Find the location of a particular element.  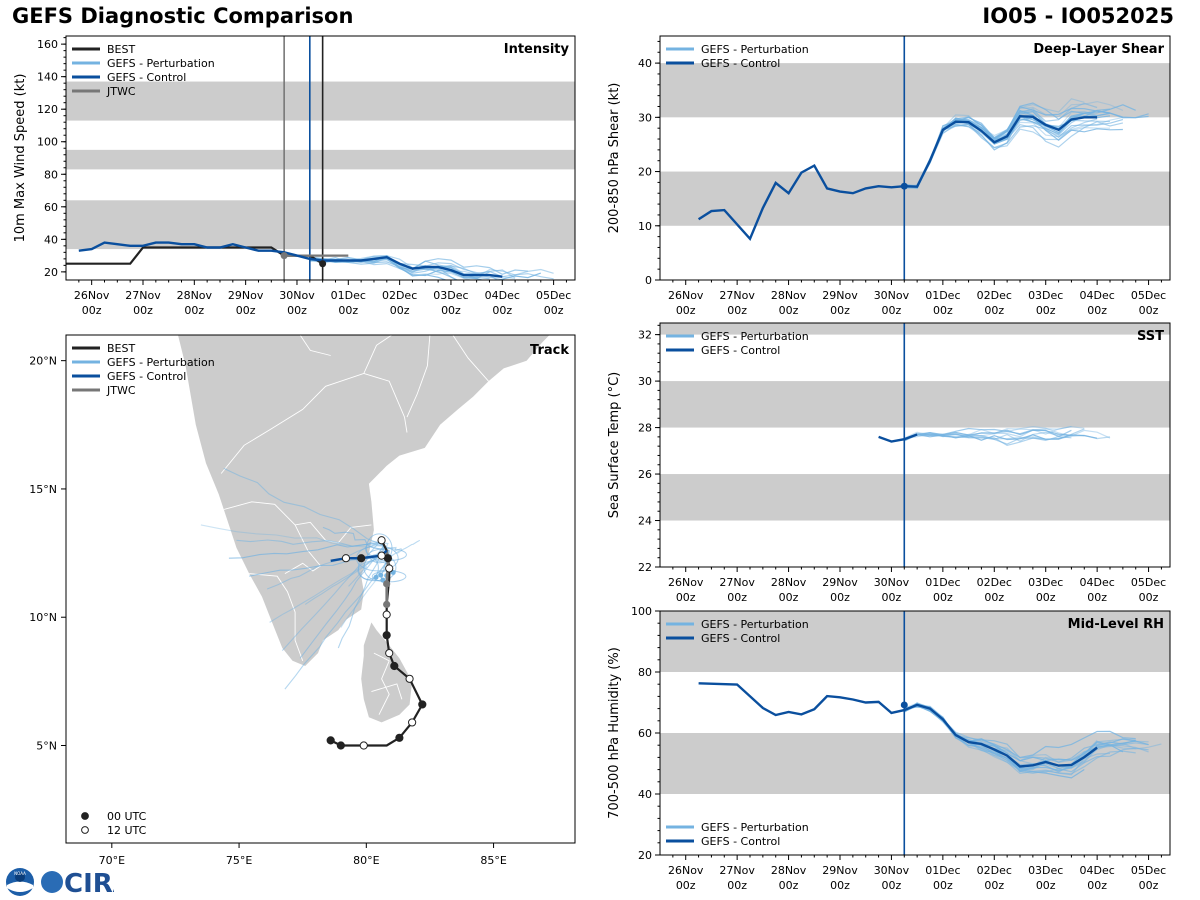

plot-area-shear is located at coordinates (915, 158).